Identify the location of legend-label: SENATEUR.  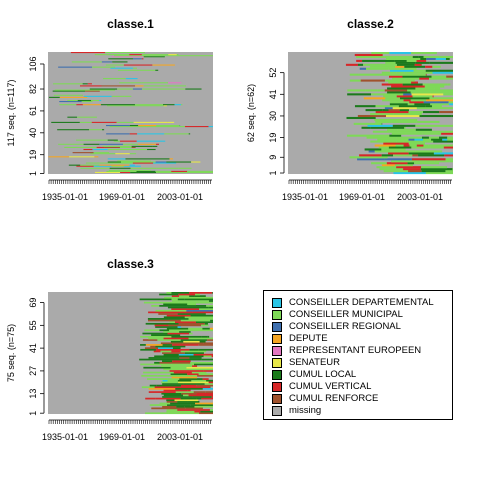
(315, 362).